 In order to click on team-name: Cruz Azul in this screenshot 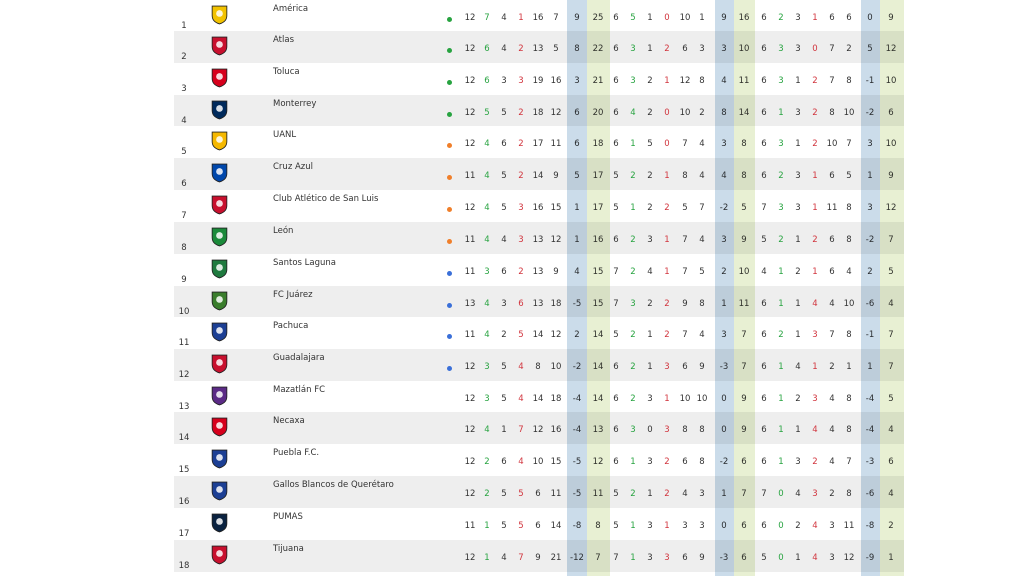, I will do `click(293, 167)`.